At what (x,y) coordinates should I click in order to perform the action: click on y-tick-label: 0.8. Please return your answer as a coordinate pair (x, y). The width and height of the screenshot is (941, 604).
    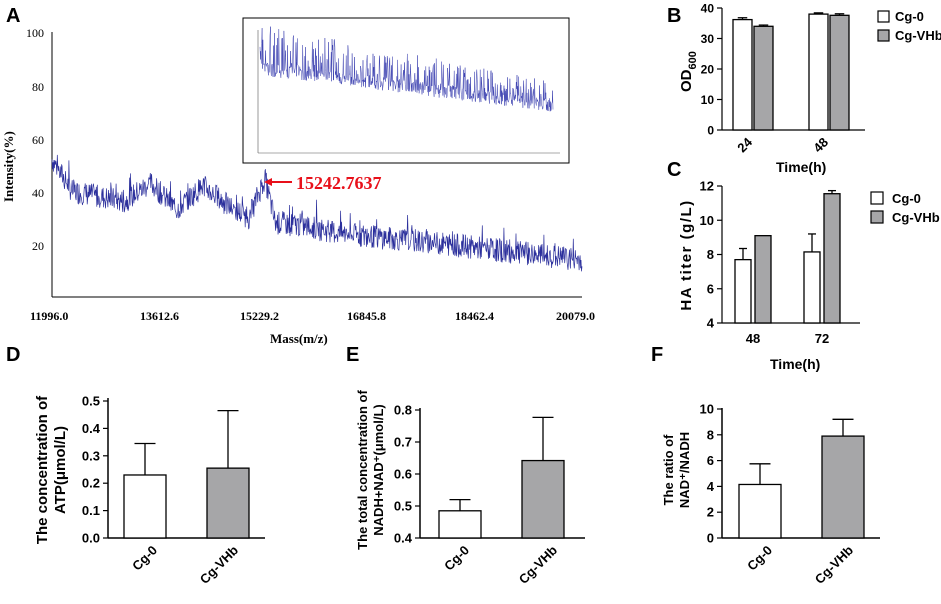
    Looking at the image, I should click on (403, 410).